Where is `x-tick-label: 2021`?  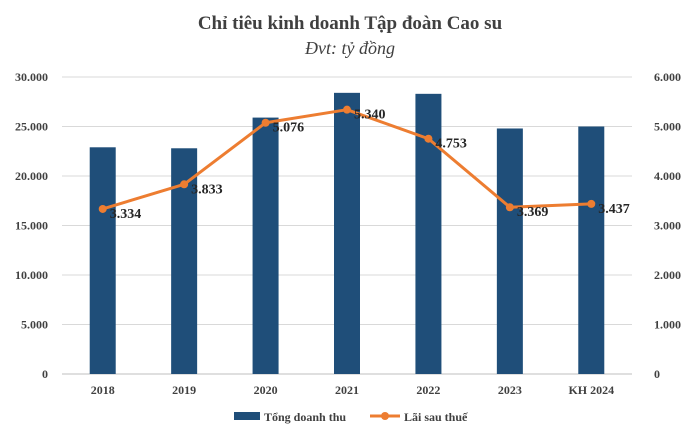 x-tick-label: 2021 is located at coordinates (347, 390).